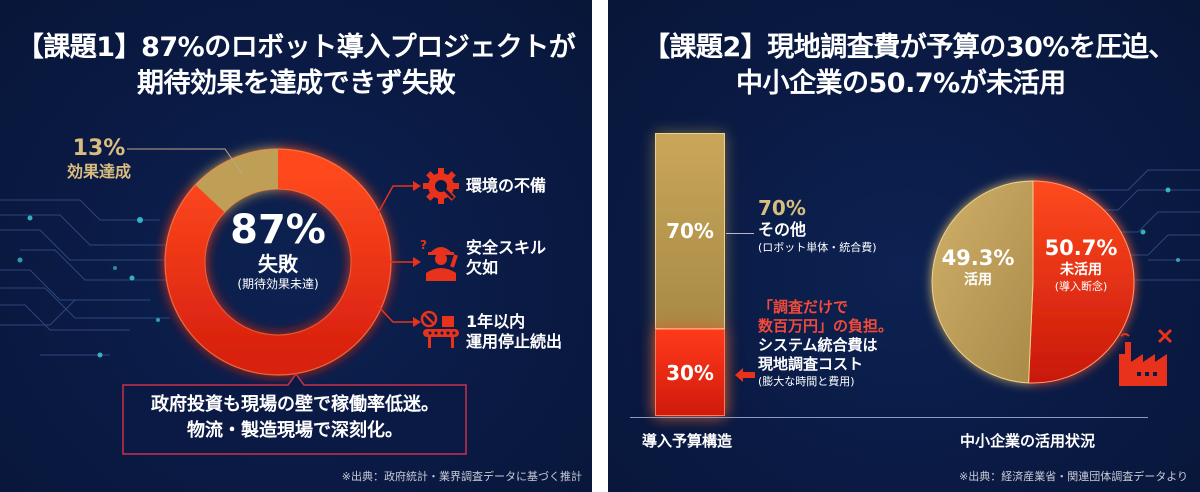 Image resolution: width=1200 pixels, height=492 pixels. What do you see at coordinates (687, 441) in the screenshot?
I see `bar-caption: 導入予算構造` at bounding box center [687, 441].